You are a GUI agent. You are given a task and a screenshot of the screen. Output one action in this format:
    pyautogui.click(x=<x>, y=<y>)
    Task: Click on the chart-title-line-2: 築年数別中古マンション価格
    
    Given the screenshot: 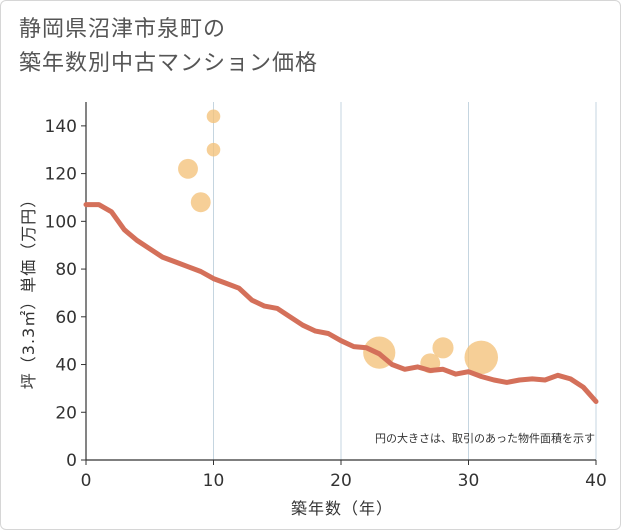 What is the action you would take?
    pyautogui.click(x=169, y=63)
    